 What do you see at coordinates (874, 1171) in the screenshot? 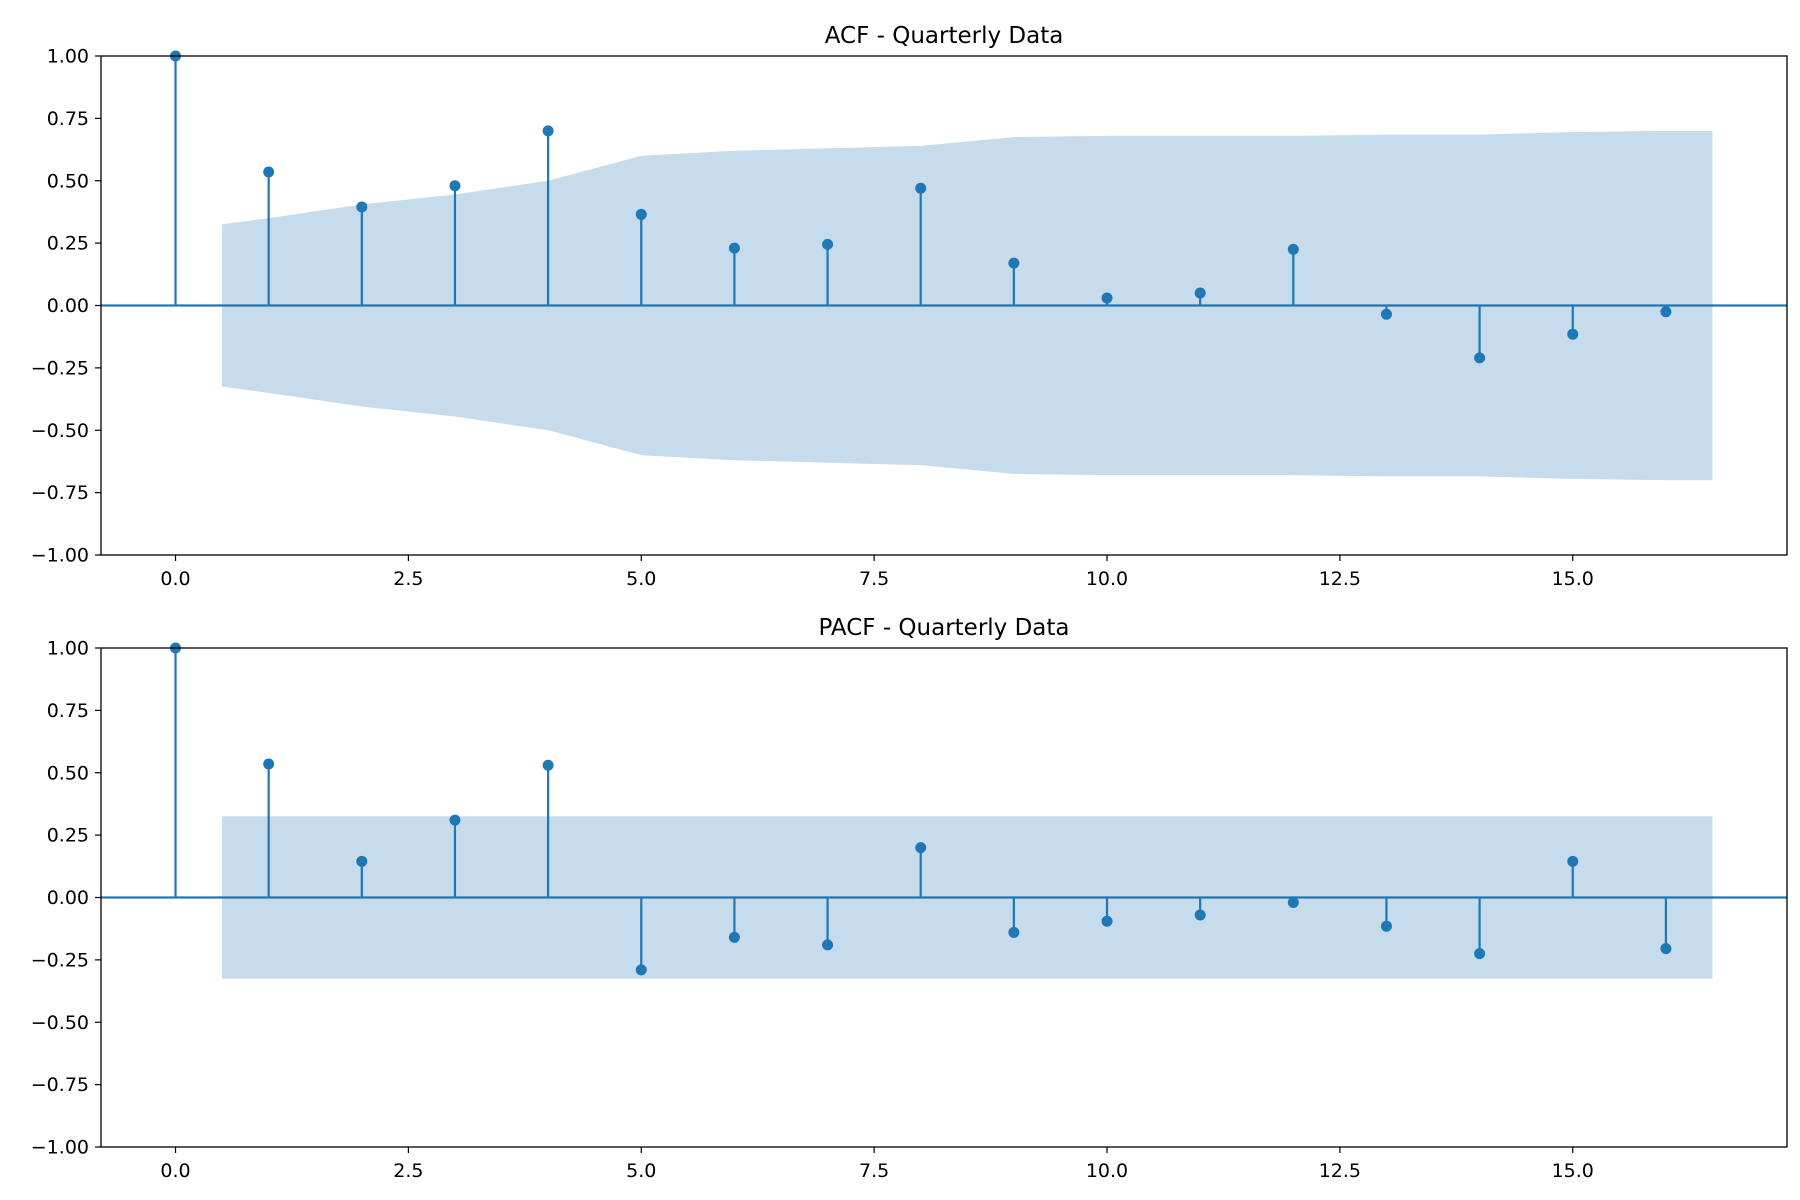
I see `pacf-xtick-label: 7.5` at bounding box center [874, 1171].